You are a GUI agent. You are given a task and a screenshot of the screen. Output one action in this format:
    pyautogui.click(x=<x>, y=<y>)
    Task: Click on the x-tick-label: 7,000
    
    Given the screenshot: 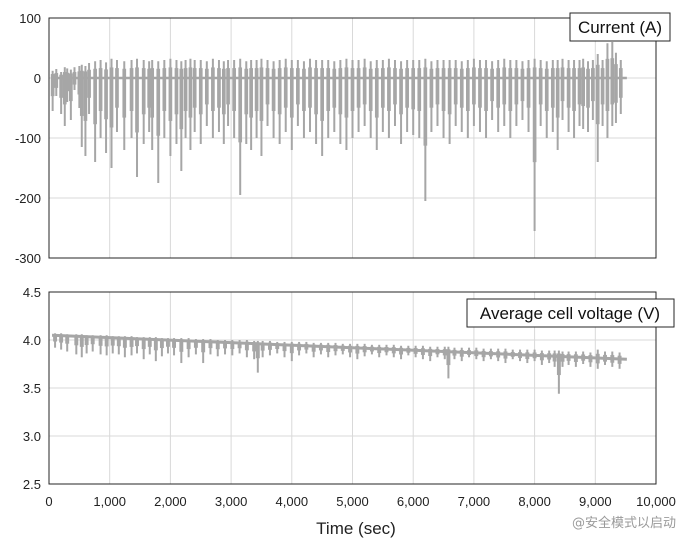 What is the action you would take?
    pyautogui.click(x=474, y=501)
    